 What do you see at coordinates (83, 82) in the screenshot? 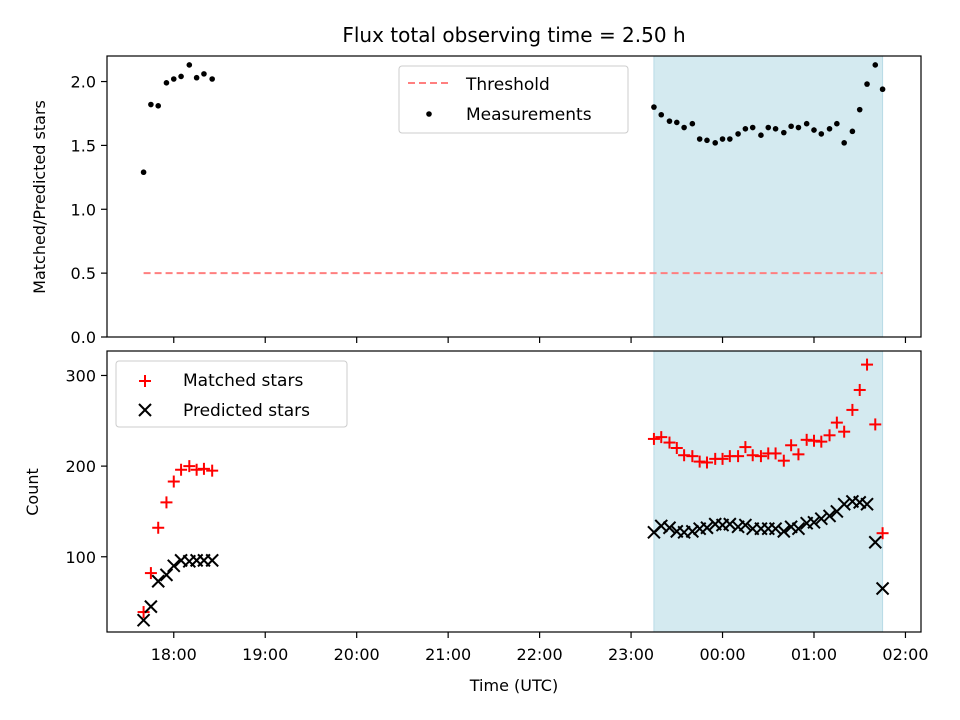
I see `top-y-tick-label: 2.0` at bounding box center [83, 82].